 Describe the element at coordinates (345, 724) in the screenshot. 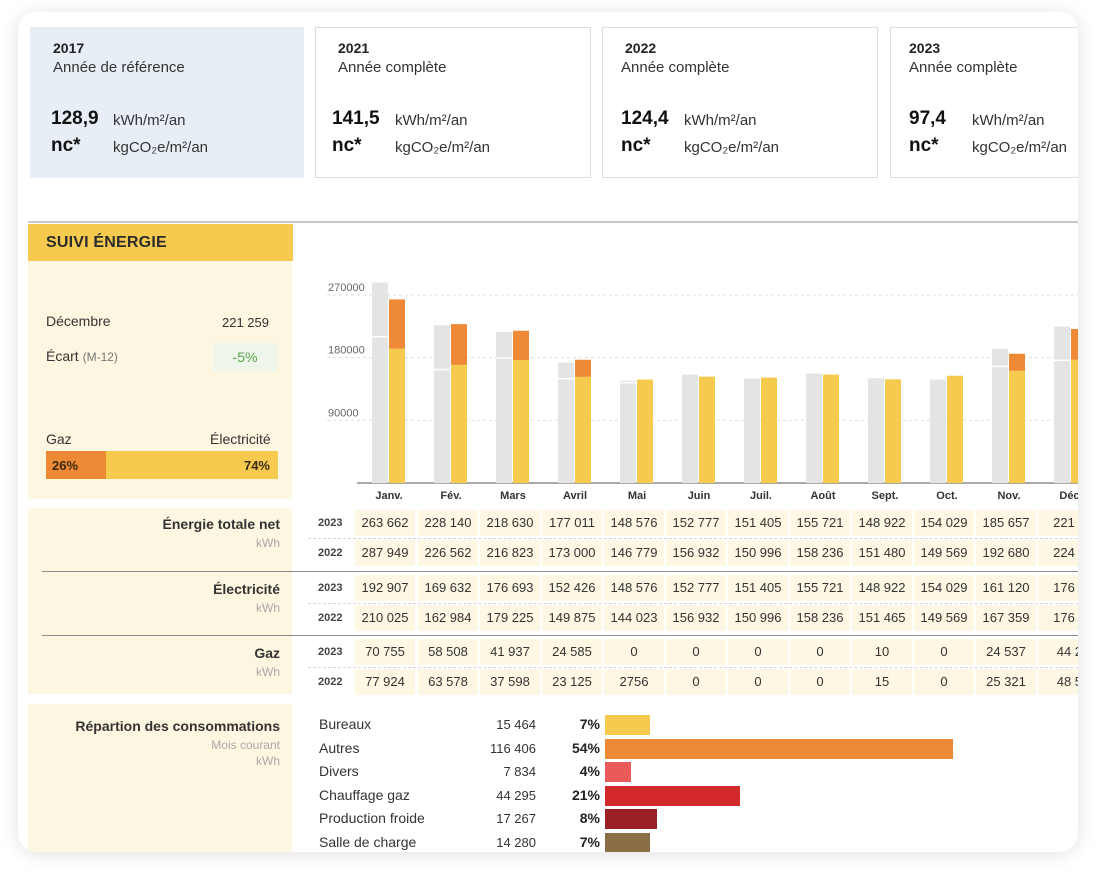

I see `breakdown-item-name: Bureaux` at that location.